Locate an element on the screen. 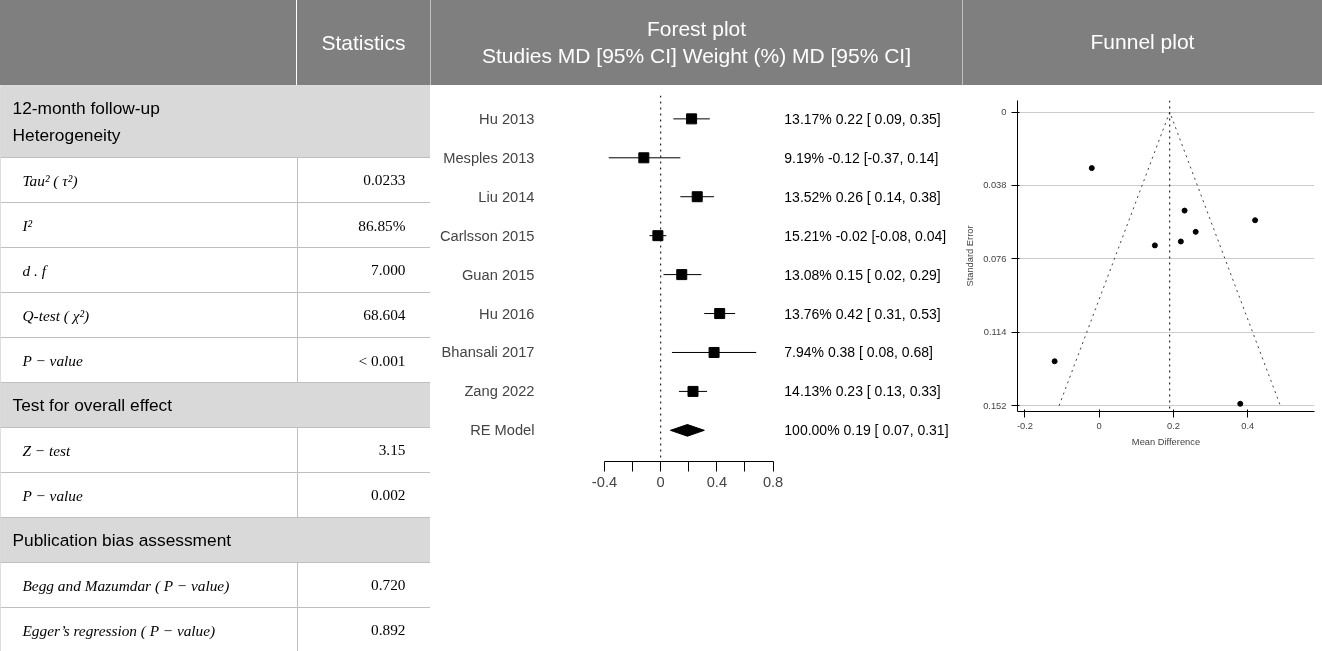 This screenshot has width=1322, height=651. text: < 0.001 is located at coordinates (382, 360).